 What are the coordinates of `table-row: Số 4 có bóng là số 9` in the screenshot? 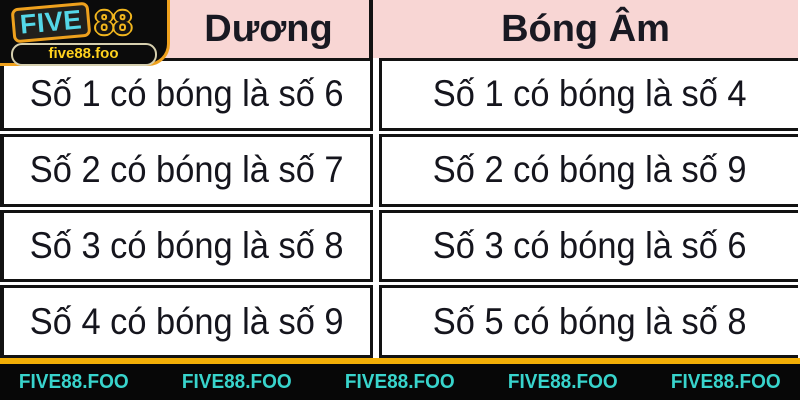 It's located at (186, 321).